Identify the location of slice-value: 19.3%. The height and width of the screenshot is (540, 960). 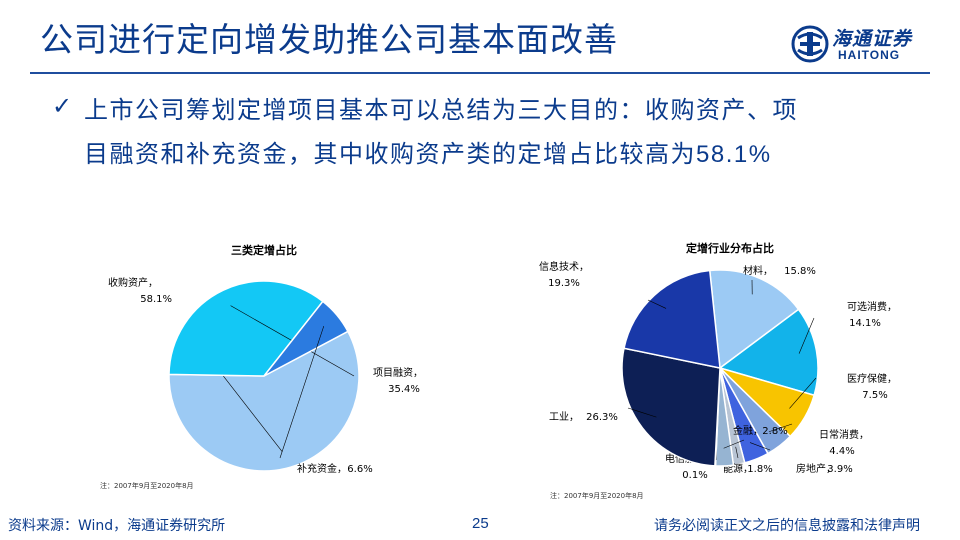
(564, 283).